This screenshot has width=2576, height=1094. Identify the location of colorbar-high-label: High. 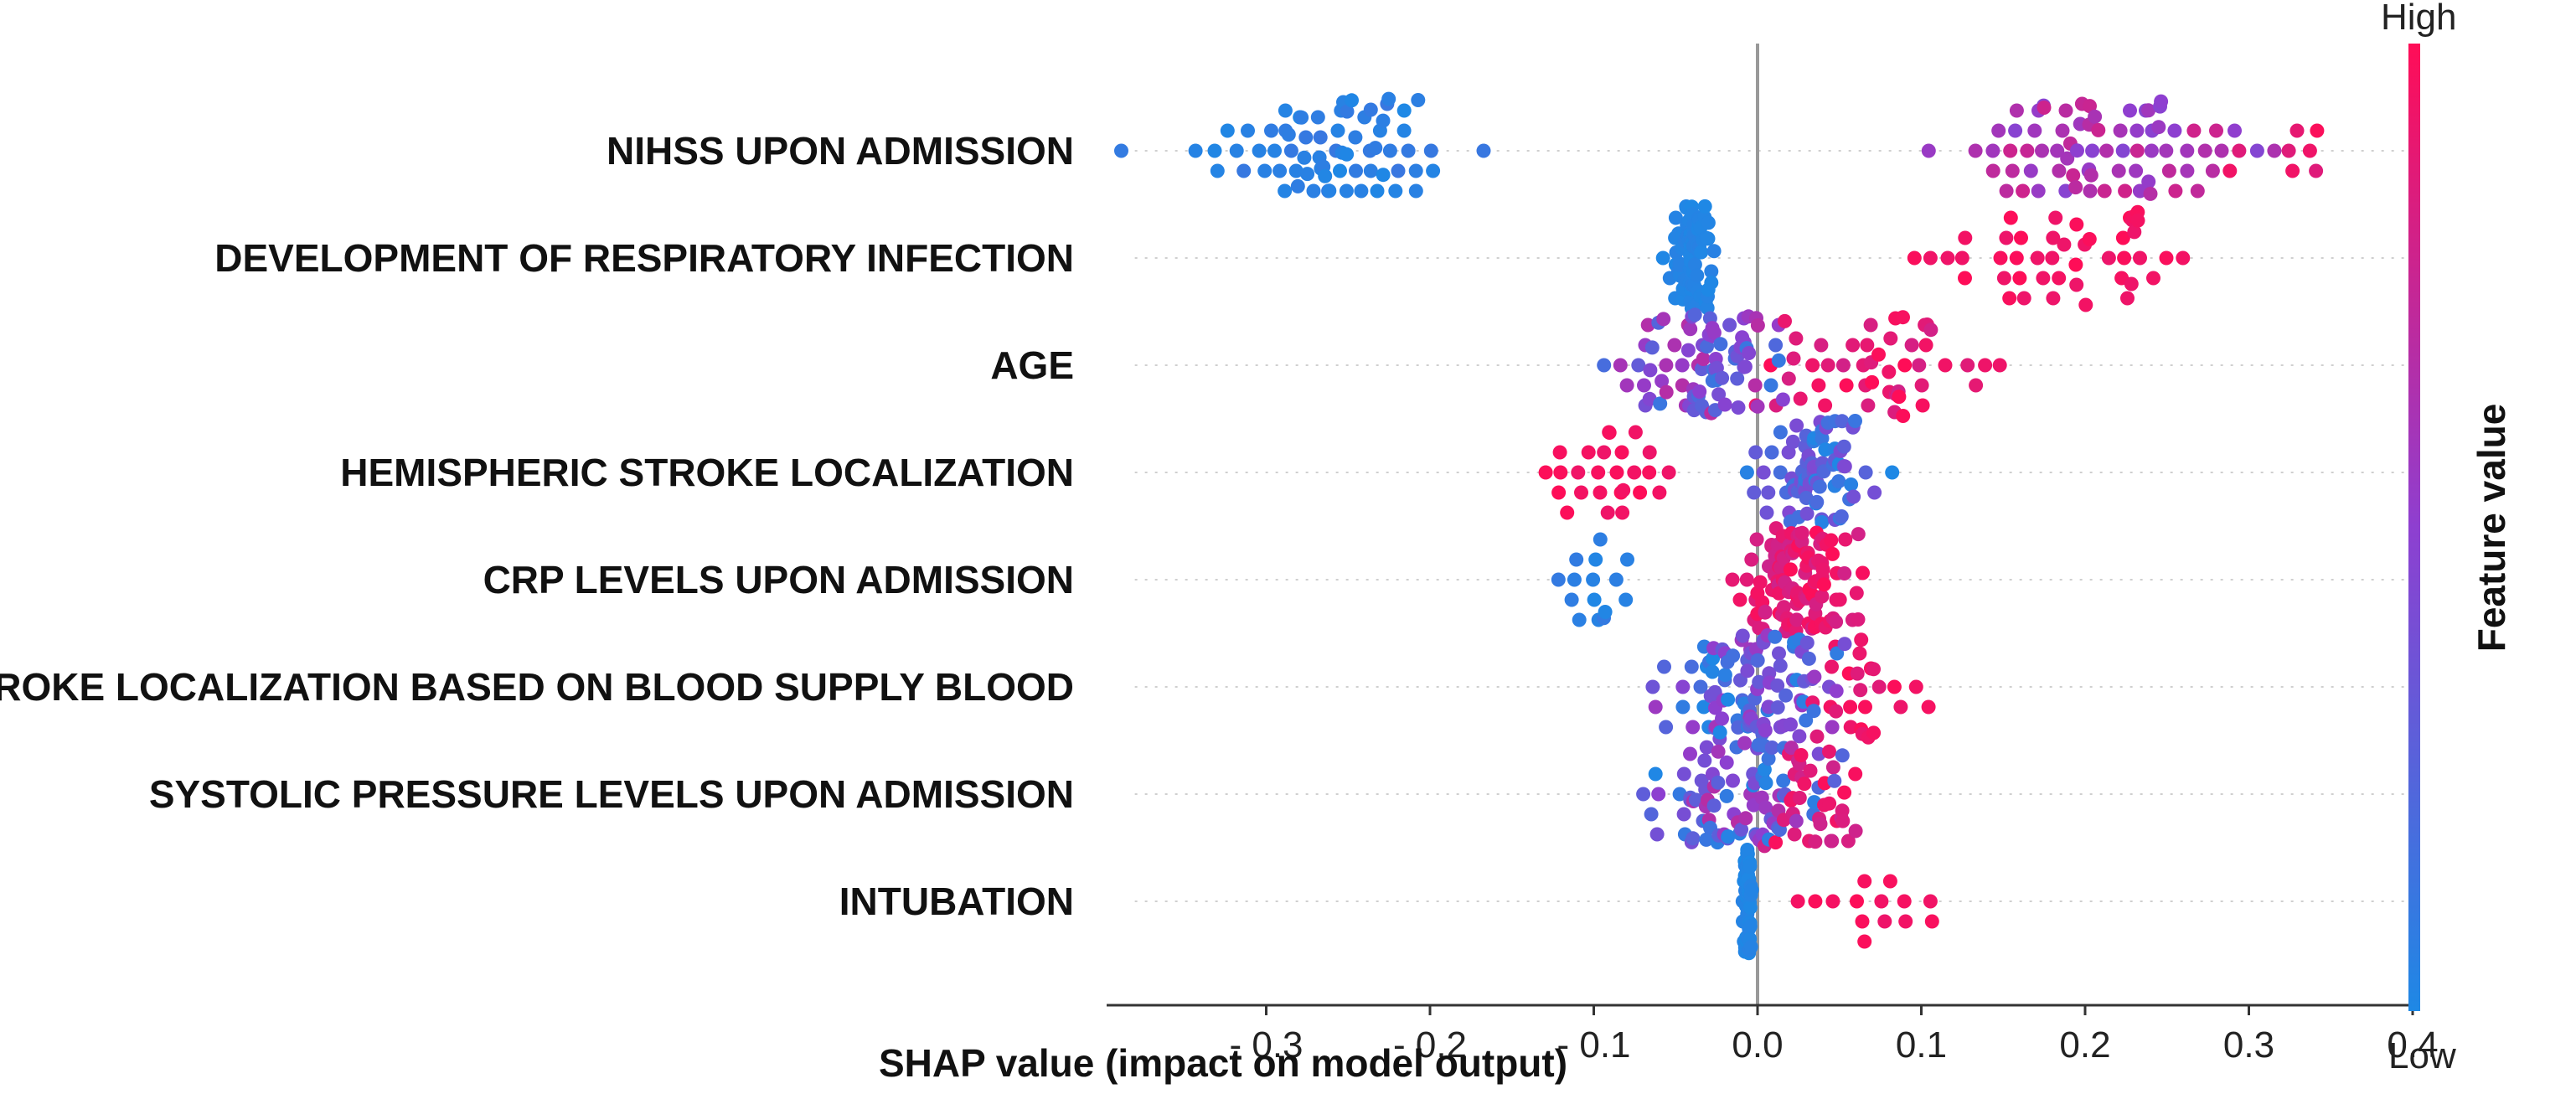
(2419, 19).